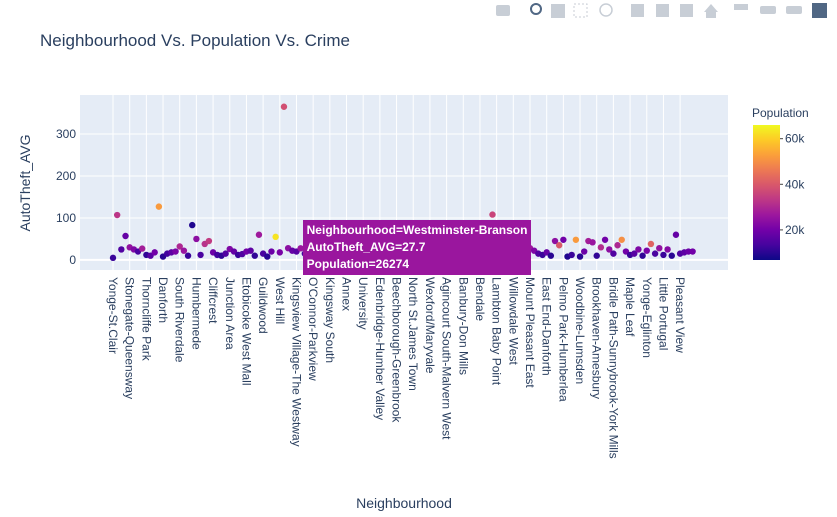  Describe the element at coordinates (503, 10) in the screenshot. I see `camera-icon` at that location.